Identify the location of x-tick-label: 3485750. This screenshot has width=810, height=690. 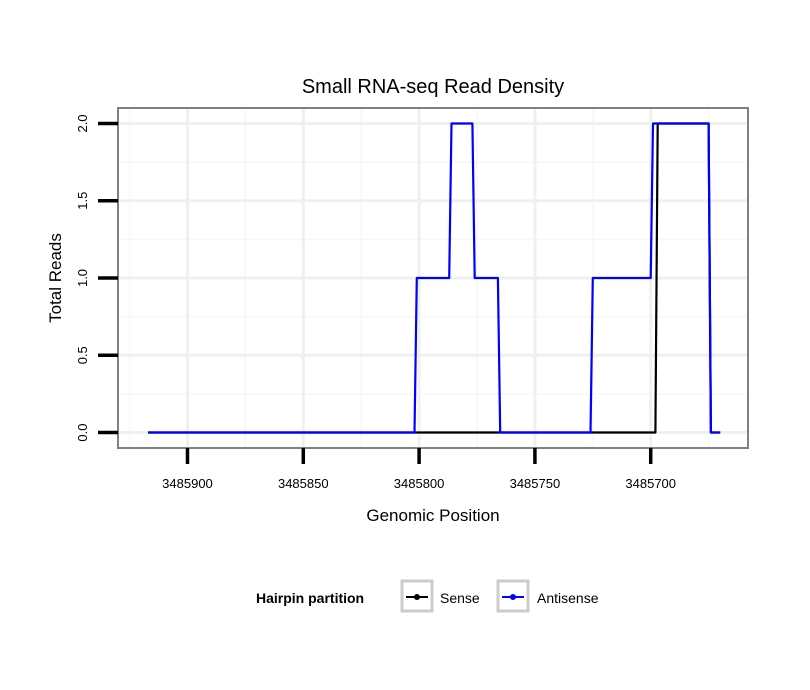
(535, 483).